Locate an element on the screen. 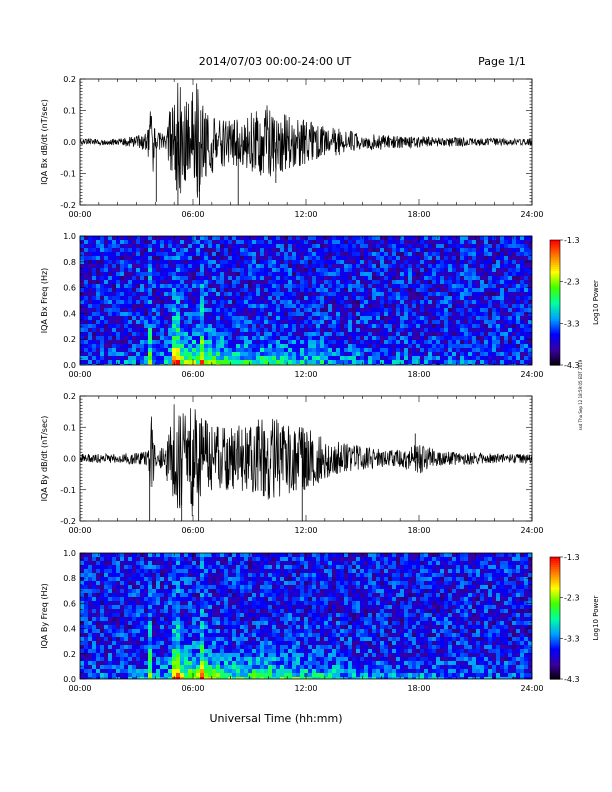 The width and height of the screenshot is (612, 792). y-tick-label: 0.0 is located at coordinates (69, 142).